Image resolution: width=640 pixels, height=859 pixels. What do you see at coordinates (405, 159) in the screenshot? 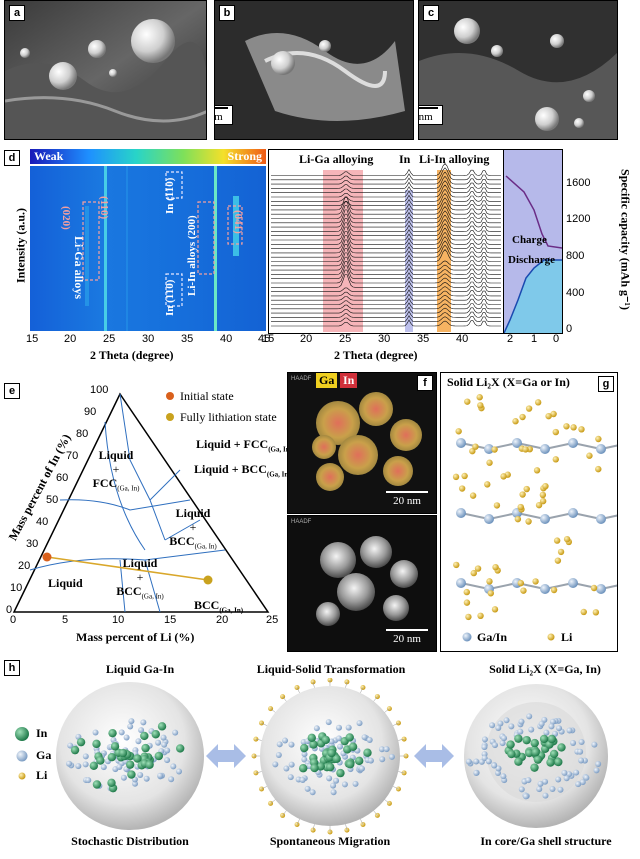
I see `label-in: In` at bounding box center [405, 159].